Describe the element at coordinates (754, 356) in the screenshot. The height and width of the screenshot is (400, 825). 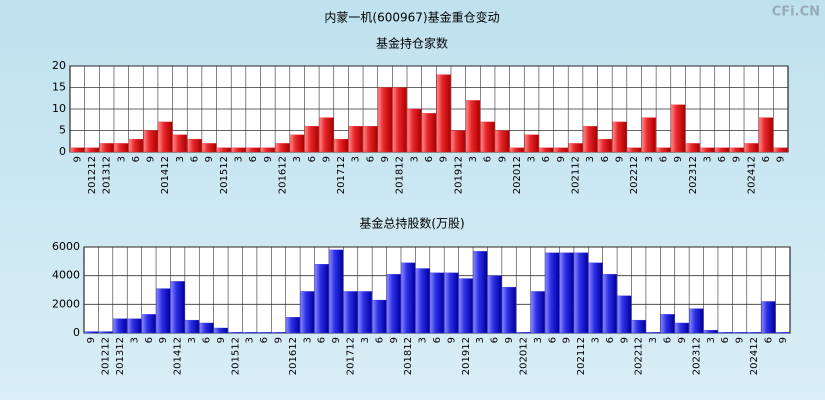
I see `x-tick-label: 202412` at that location.